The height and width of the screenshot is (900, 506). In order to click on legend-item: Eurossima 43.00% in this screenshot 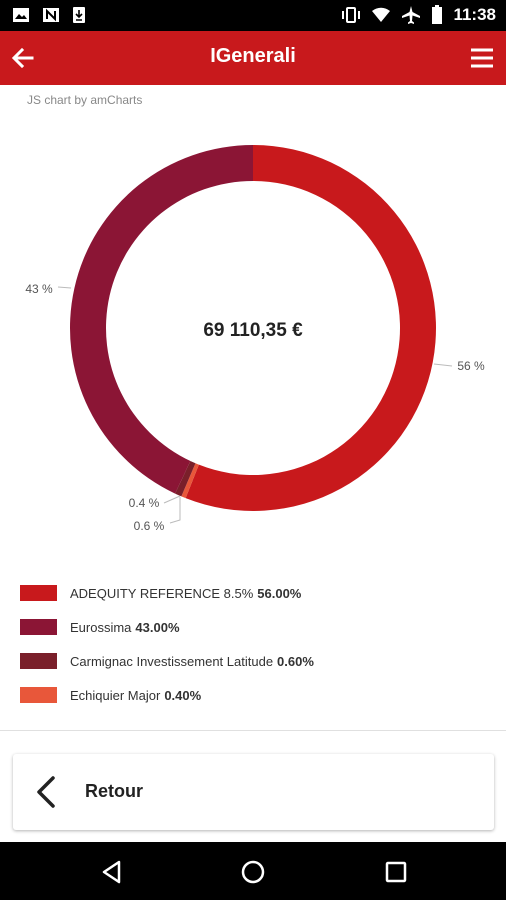, I will do `click(167, 627)`.